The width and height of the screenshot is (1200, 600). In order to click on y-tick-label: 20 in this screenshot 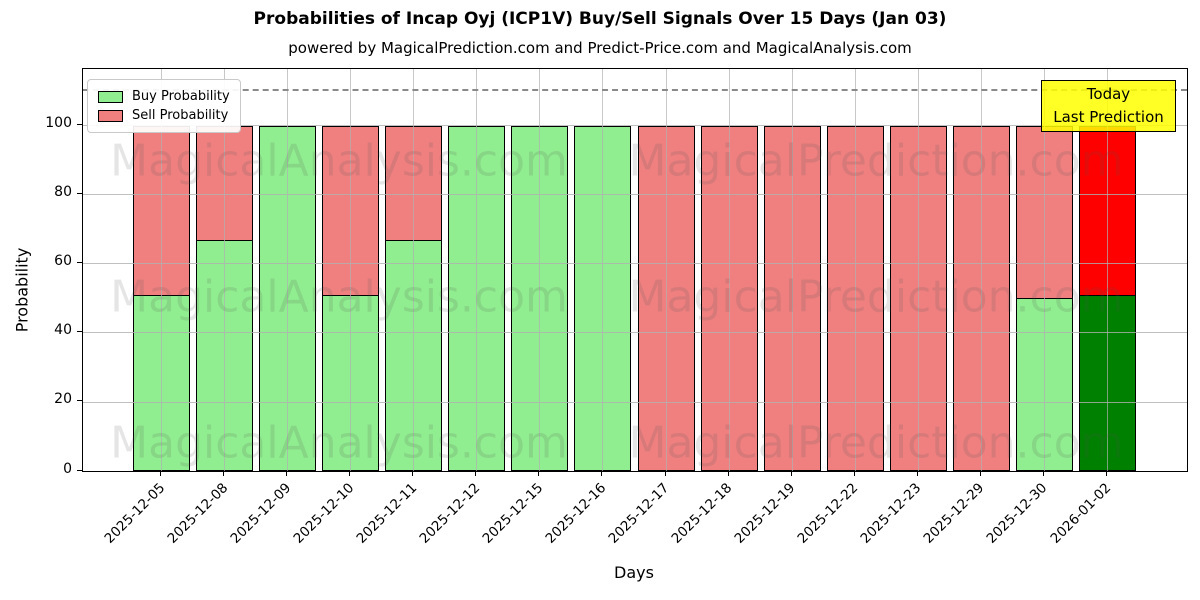, I will do `click(63, 399)`.